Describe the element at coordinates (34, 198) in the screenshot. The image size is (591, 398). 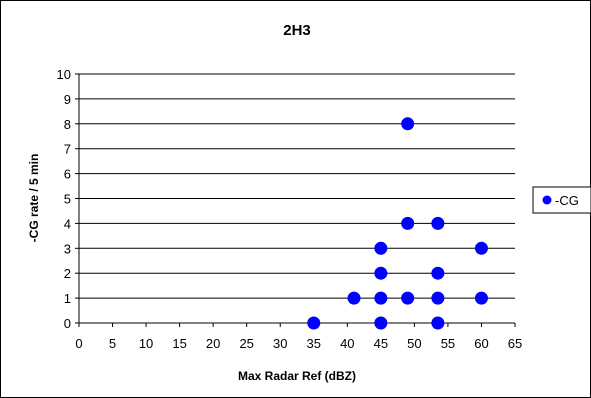
I see `y-axis-label: -CG rate / 5 min` at that location.